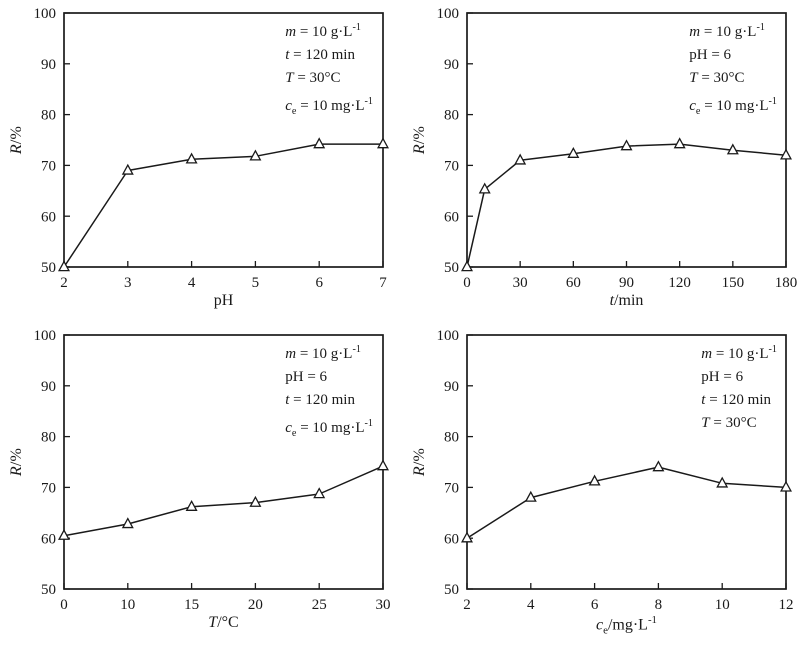 This screenshot has width=807, height=645. I want to click on annotation-line: ce = 10 mg·L-1, so click(733, 106).